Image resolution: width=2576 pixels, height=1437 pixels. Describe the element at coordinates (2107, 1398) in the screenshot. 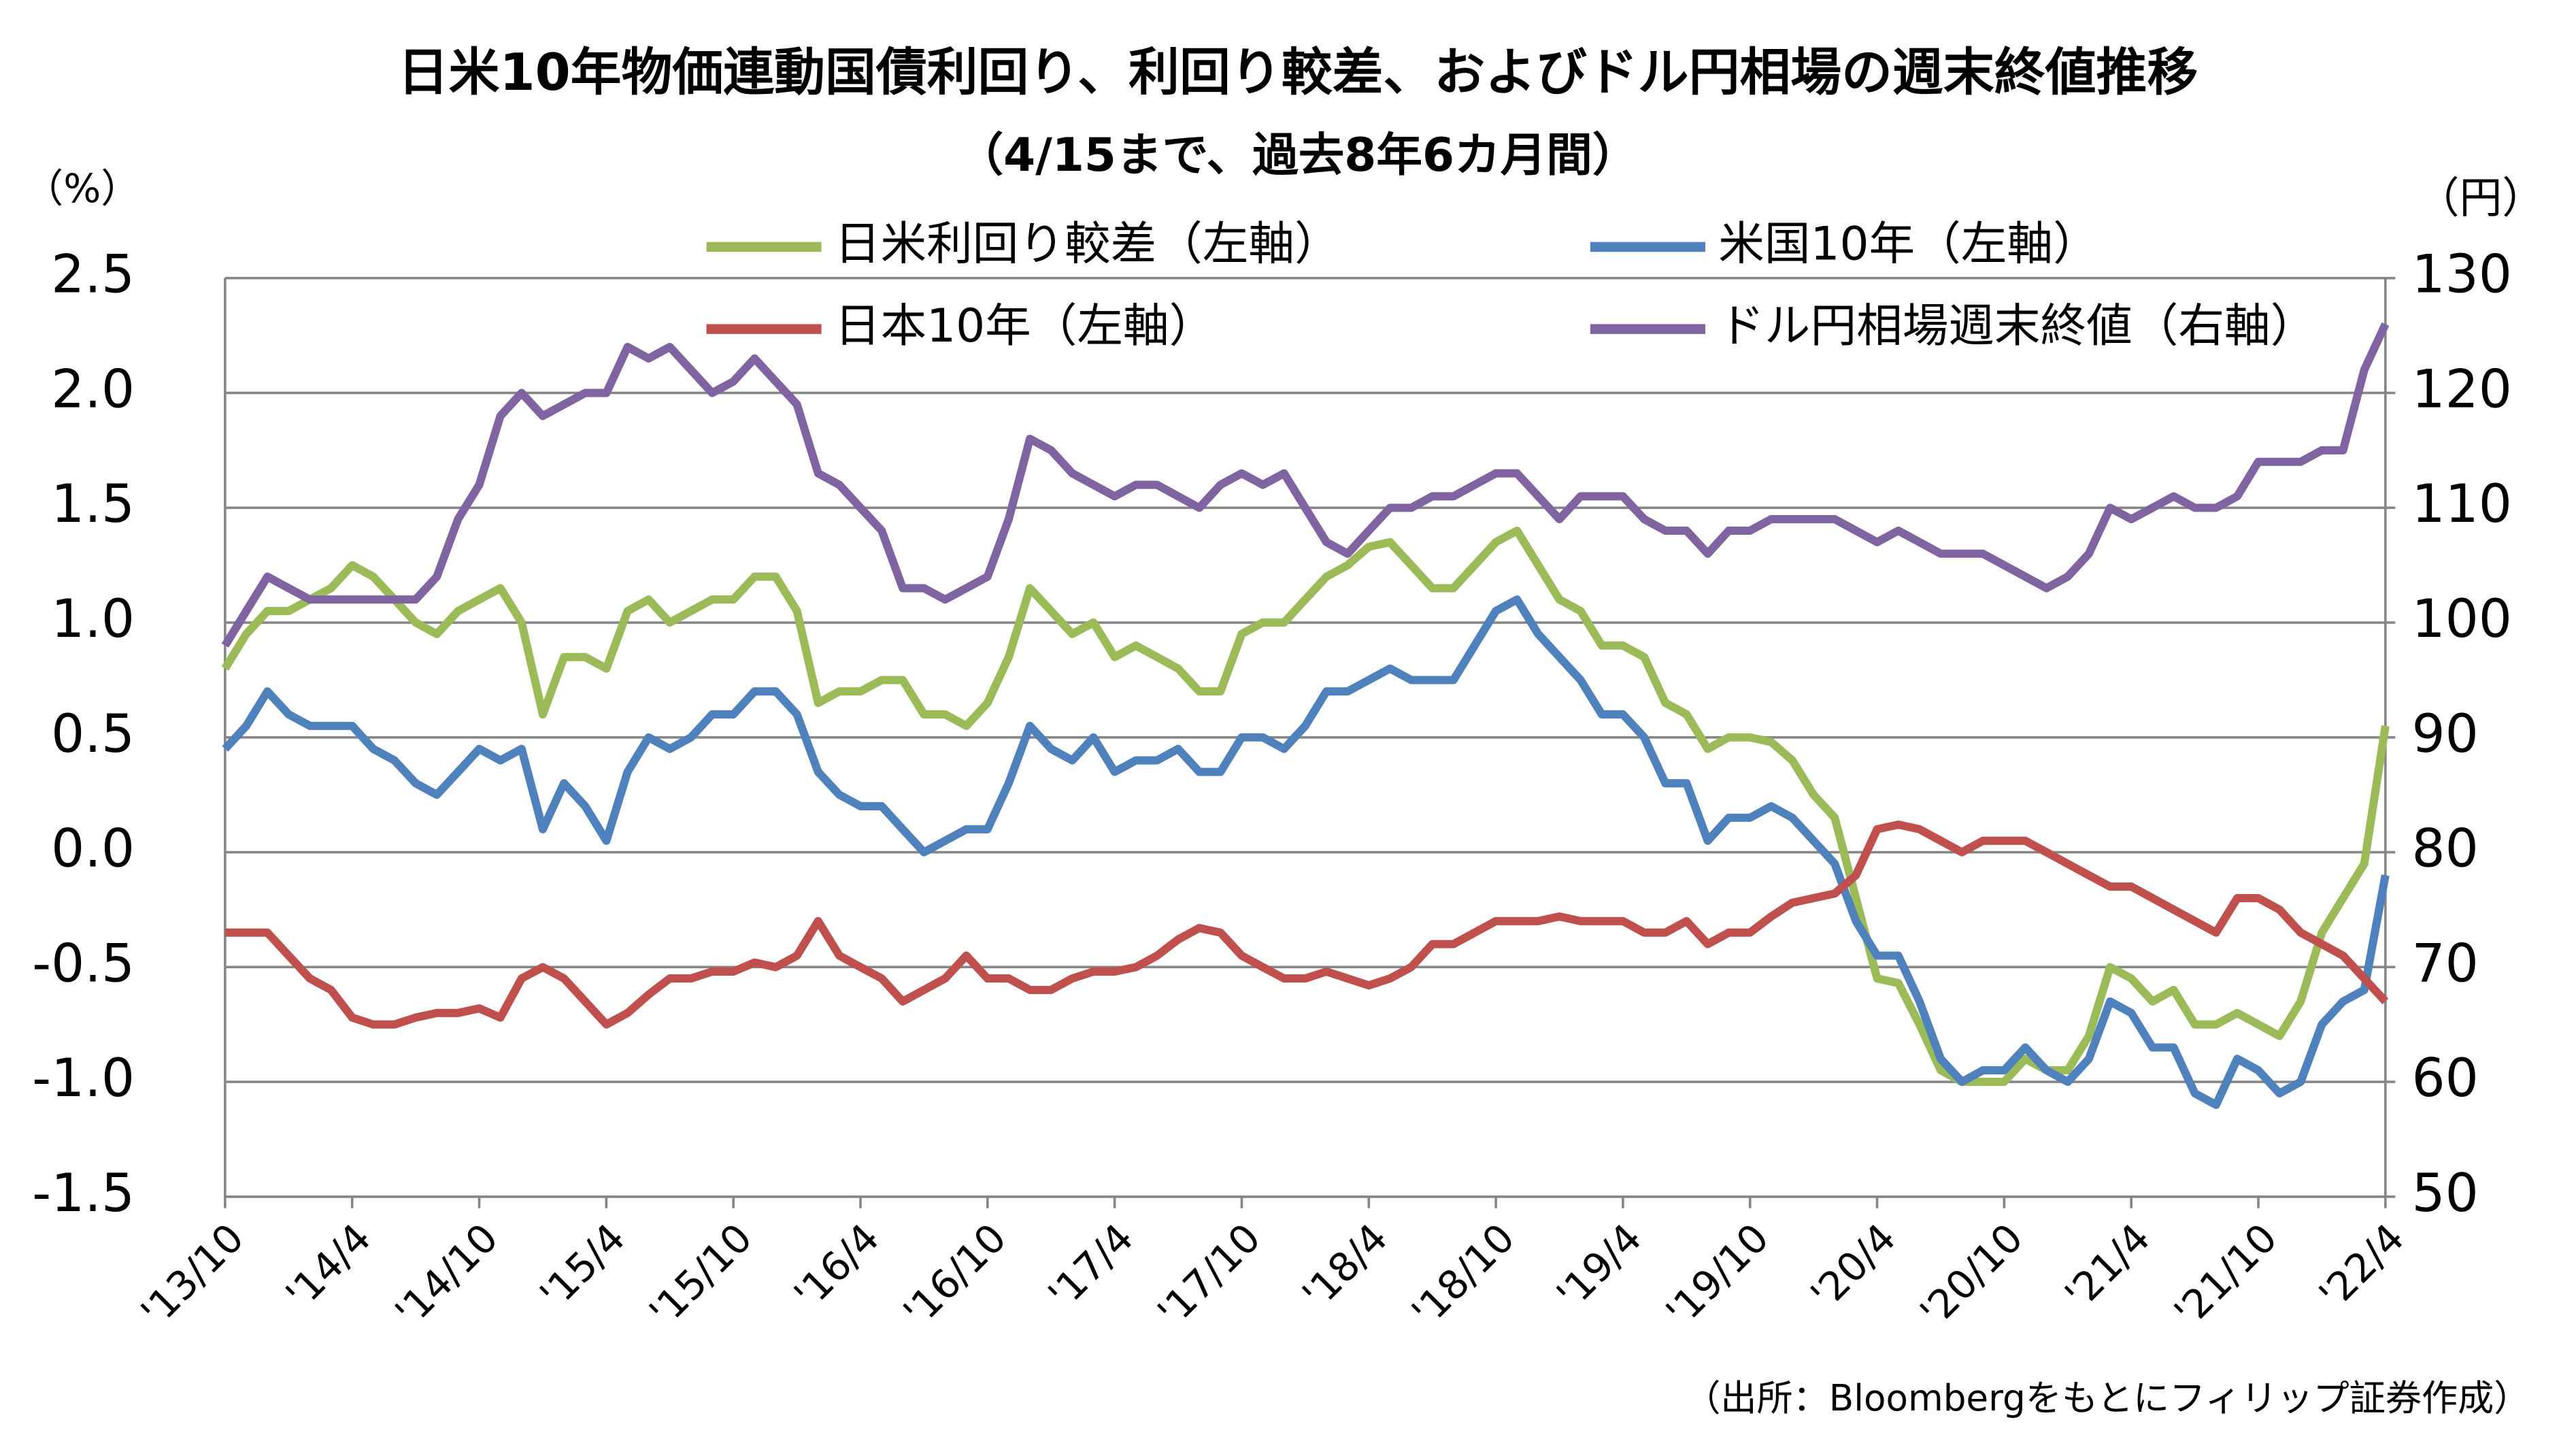

I see `source-note: （出所：Bloombergをもとにフィリップ証券作成）` at that location.